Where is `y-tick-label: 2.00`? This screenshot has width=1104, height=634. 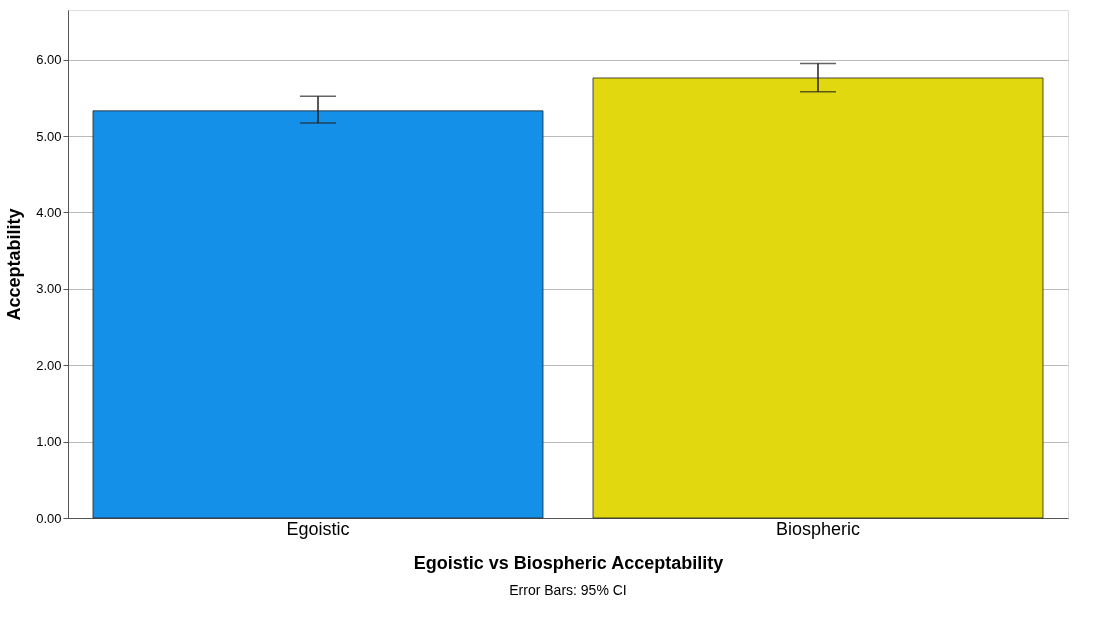
y-tick-label: 2.00 is located at coordinates (49, 365).